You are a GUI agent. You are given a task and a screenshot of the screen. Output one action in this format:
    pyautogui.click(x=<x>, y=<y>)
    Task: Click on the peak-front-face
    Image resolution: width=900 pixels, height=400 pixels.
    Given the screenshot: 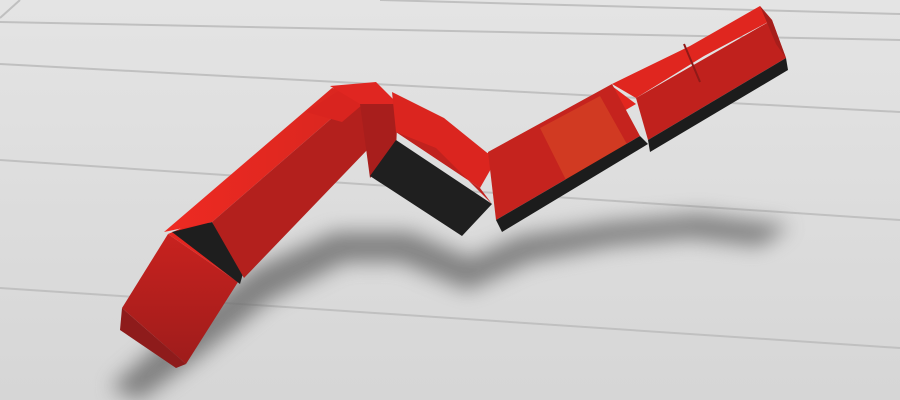 What is the action you would take?
    pyautogui.click(x=379, y=141)
    